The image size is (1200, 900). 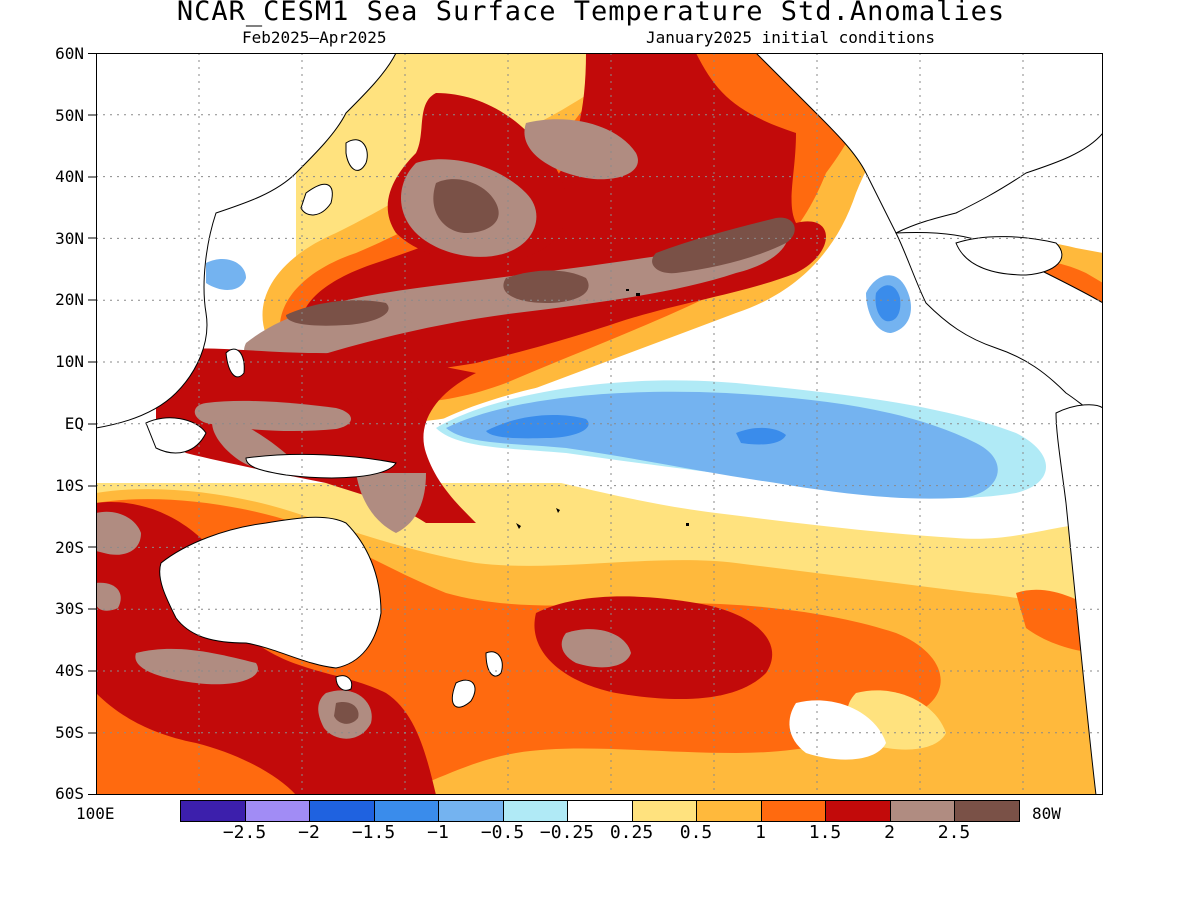 What do you see at coordinates (502, 832) in the screenshot?
I see `colorbar-label: −0.5` at bounding box center [502, 832].